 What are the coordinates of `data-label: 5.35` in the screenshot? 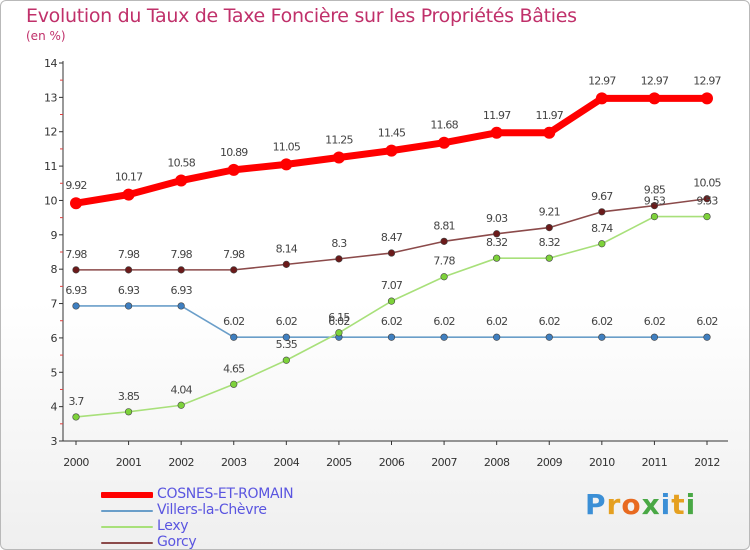 It's located at (287, 344).